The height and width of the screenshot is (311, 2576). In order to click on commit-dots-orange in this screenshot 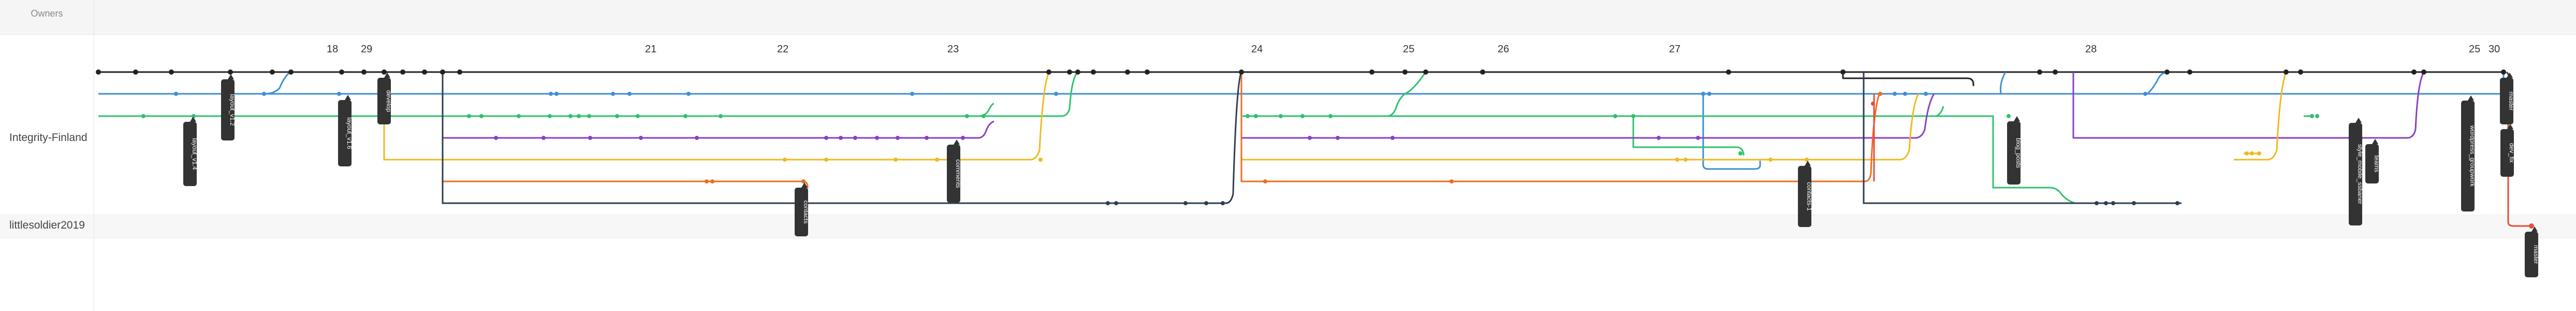, I will do `click(1294, 137)`.